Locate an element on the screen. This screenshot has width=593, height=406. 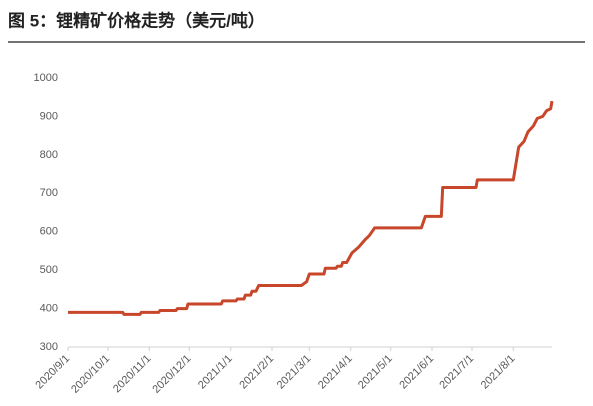
y-tick-label: 900 is located at coordinates (49, 116).